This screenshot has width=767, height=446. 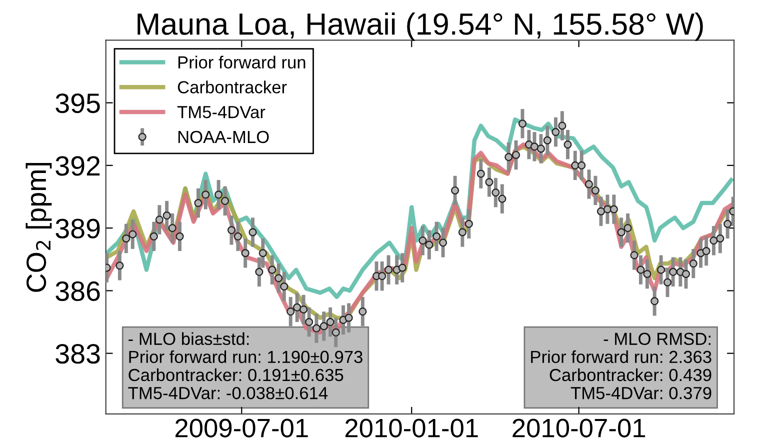 What do you see at coordinates (78, 166) in the screenshot?
I see `y-tick-label: 392` at bounding box center [78, 166].